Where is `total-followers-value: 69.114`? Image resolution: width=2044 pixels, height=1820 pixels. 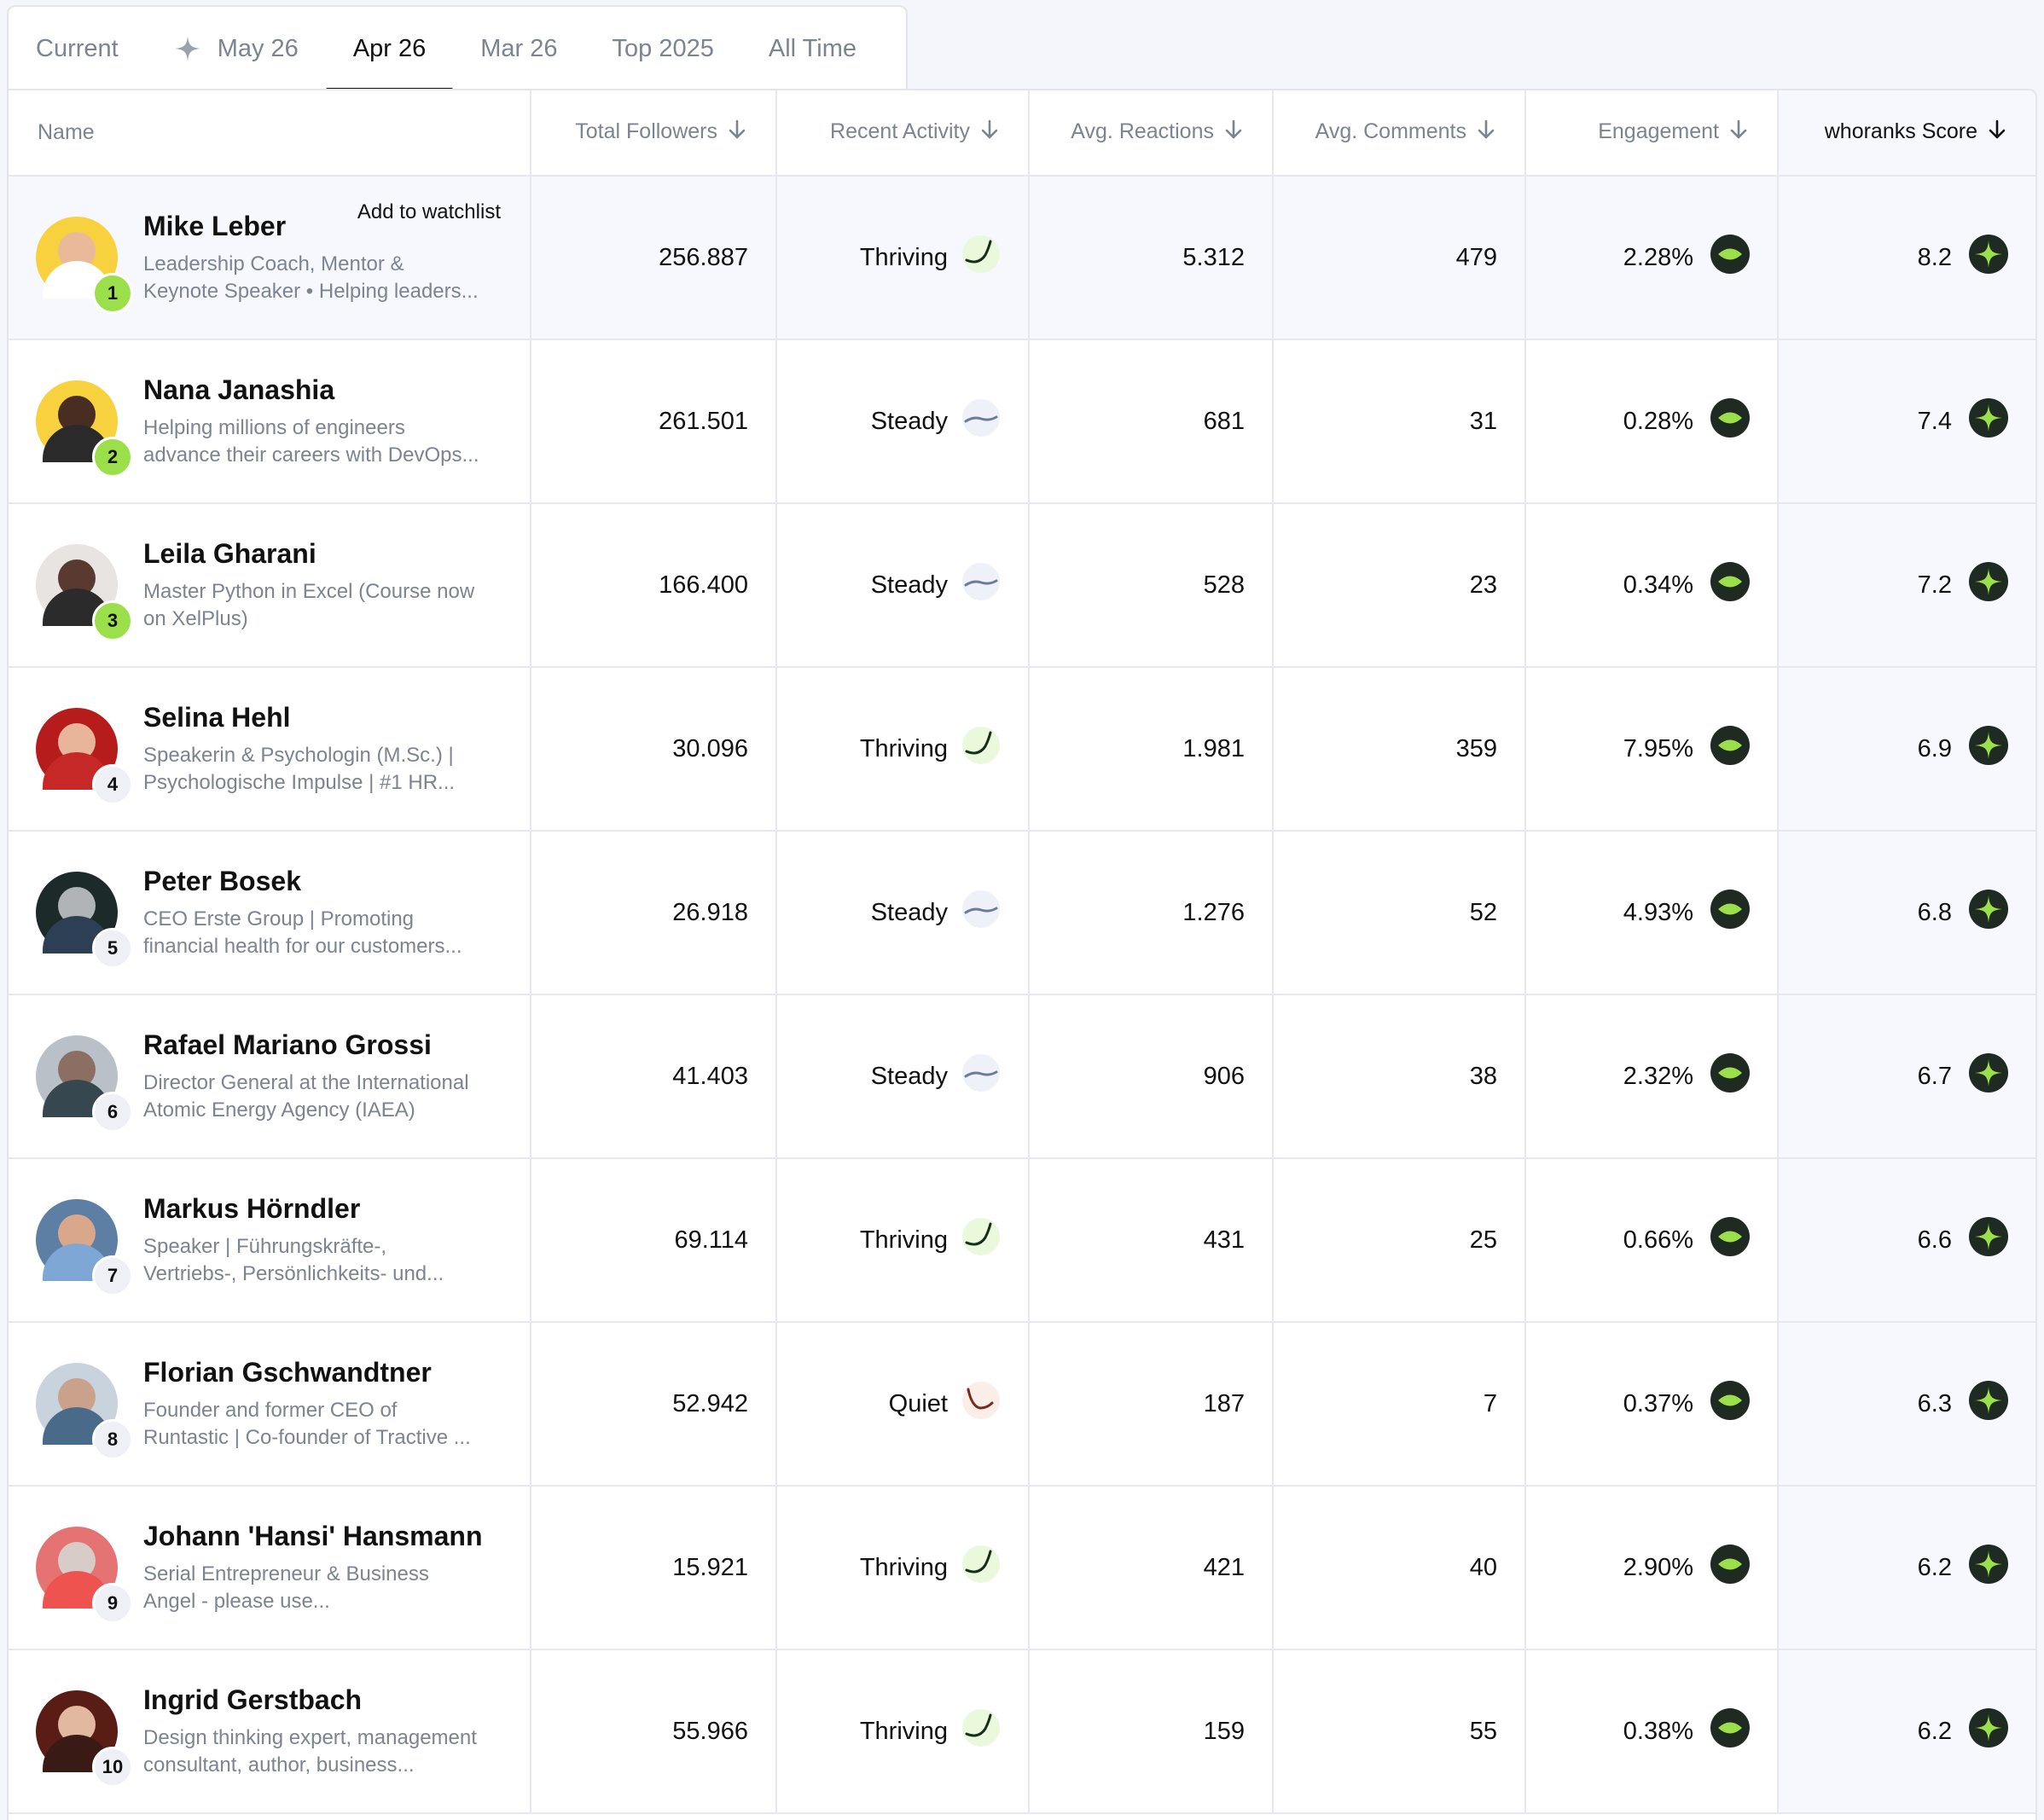
total-followers-value: 69.114 is located at coordinates (711, 1240).